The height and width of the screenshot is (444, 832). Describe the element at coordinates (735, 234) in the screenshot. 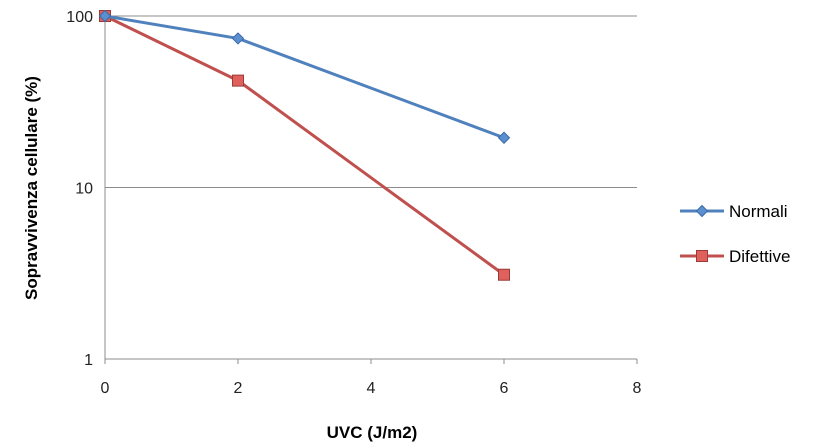

I see `legend: Normali Difettive` at that location.